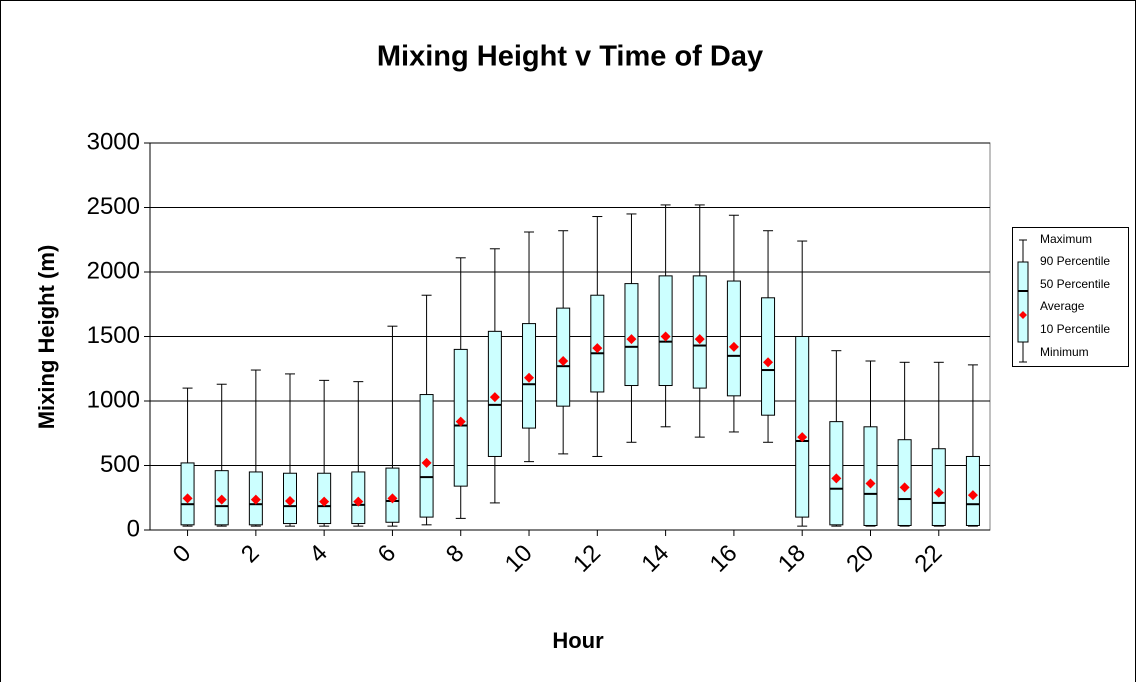  What do you see at coordinates (1075, 329) in the screenshot?
I see `legend-label: 10 Percentile` at bounding box center [1075, 329].